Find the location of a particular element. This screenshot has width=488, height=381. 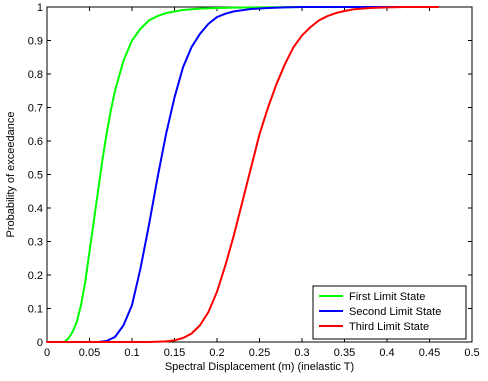

x-tick-label: 0.2 is located at coordinates (216, 353).